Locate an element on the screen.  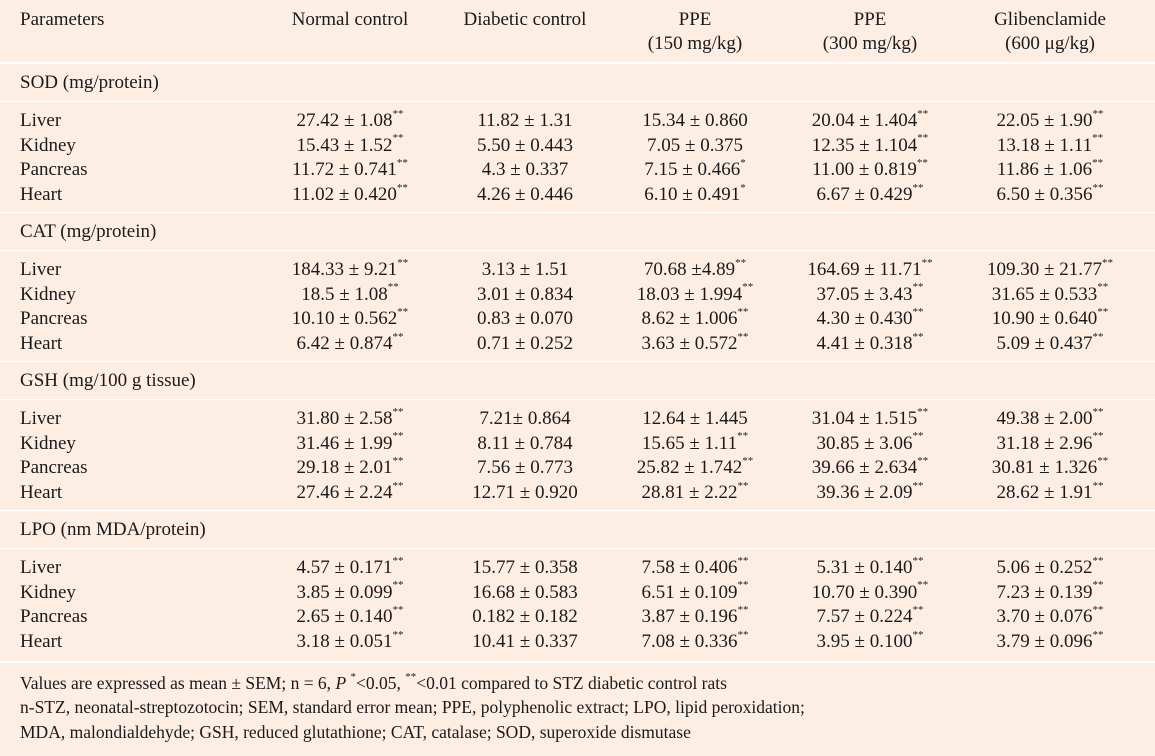
header-glibenclamide-line2: (600 μg/kg) is located at coordinates (1050, 43).